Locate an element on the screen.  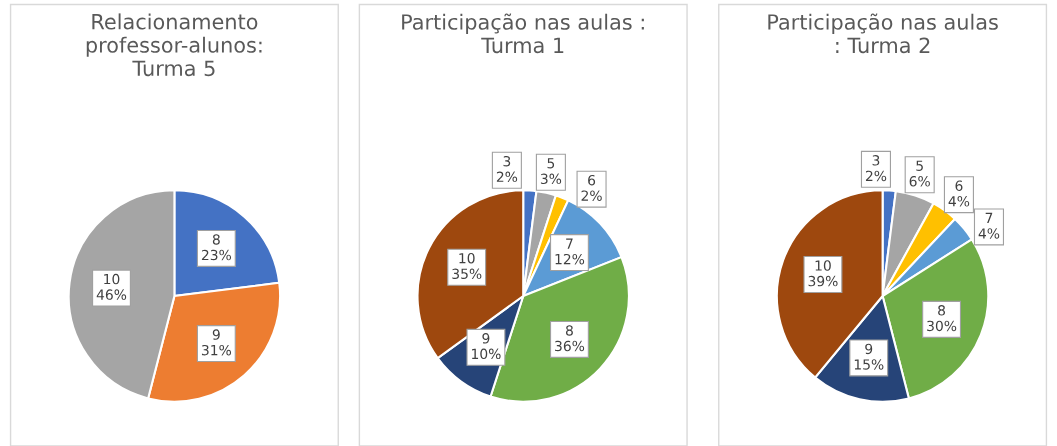
data-label: 15% is located at coordinates (869, 364).